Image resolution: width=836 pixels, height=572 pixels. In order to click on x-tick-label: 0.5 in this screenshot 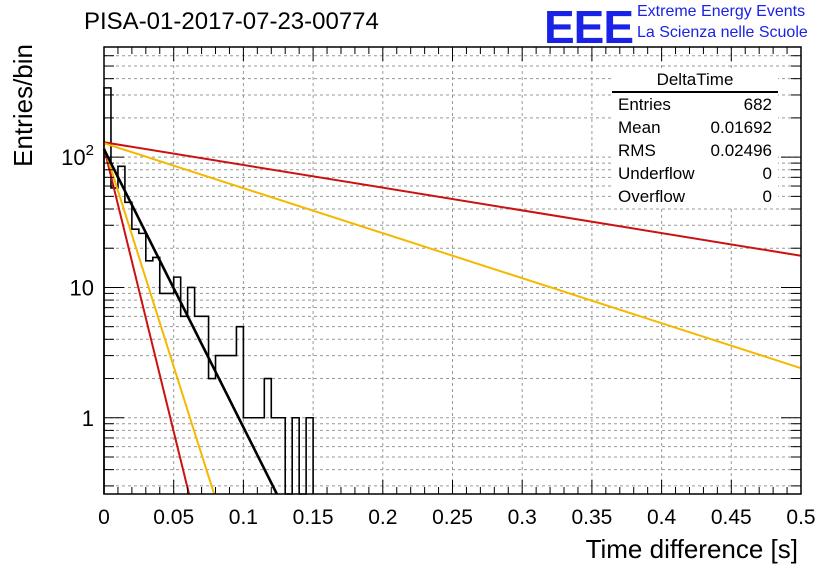, I will do `click(800, 517)`.